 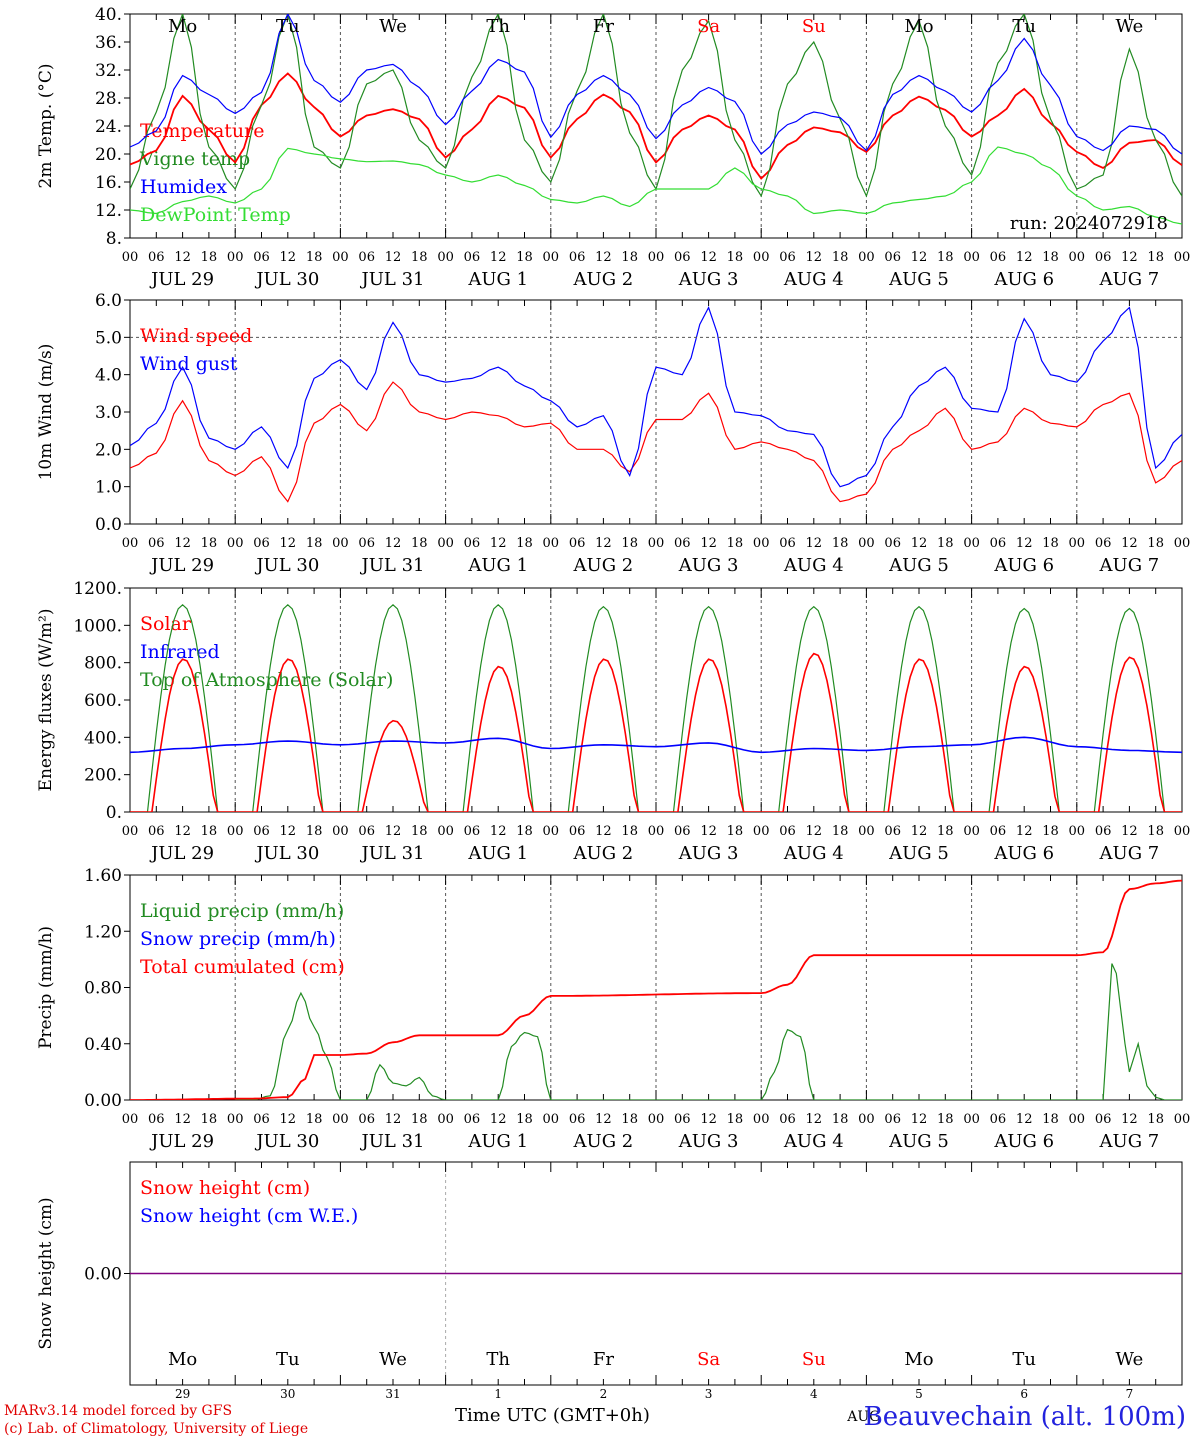 I want to click on weekday-label: Sa, so click(x=708, y=1359).